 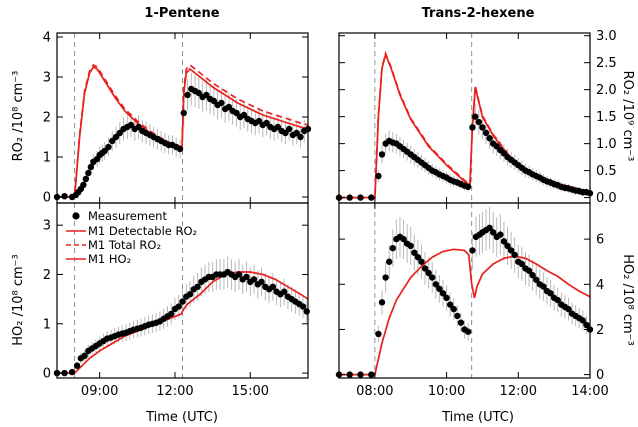 What do you see at coordinates (627, 300) in the screenshot?
I see `y-axis-title-bottom-right: HO₂ /10⁸ cm⁻³` at bounding box center [627, 300].